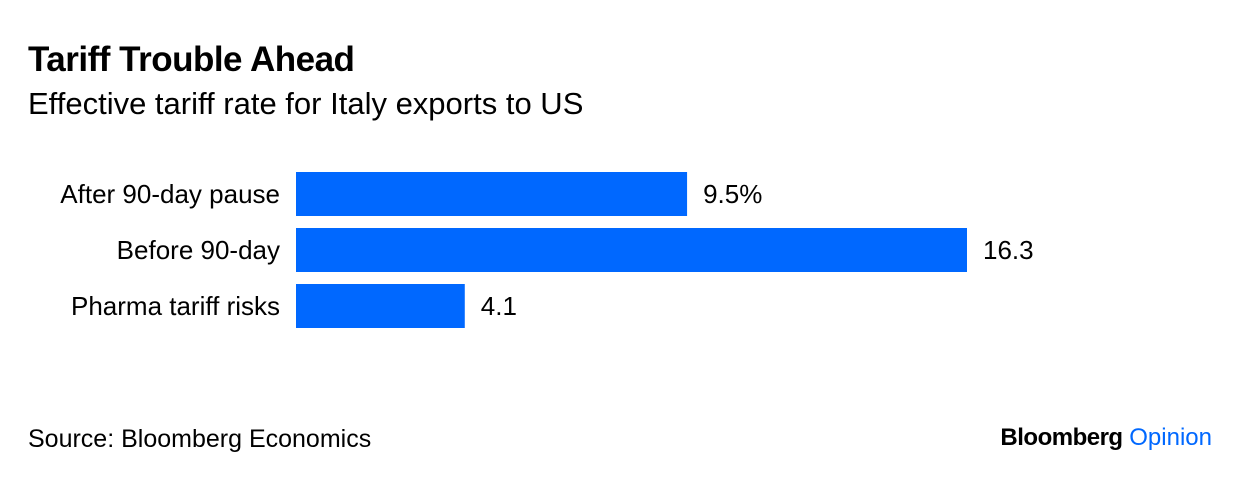 The height and width of the screenshot is (482, 1240). Describe the element at coordinates (499, 306) in the screenshot. I see `value-label-2: 4.1` at that location.